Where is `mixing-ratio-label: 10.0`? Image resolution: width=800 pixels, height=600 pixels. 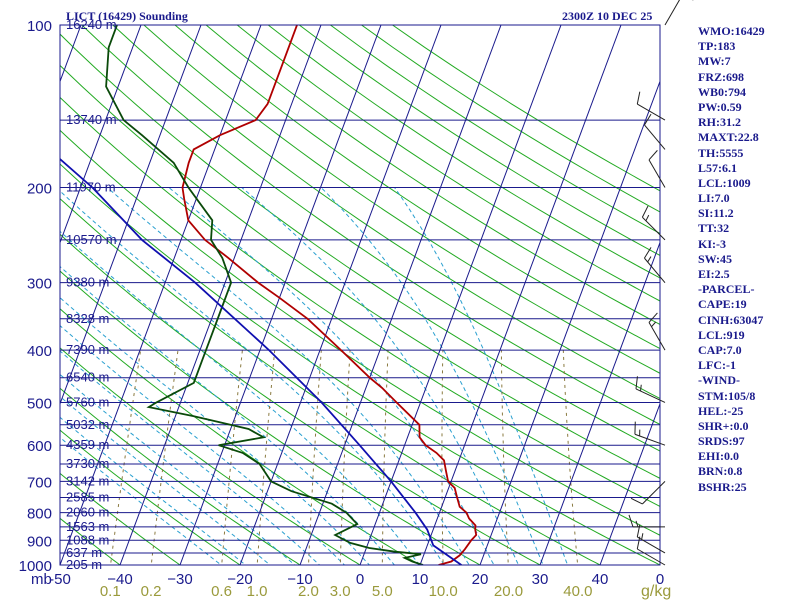
mixing-ratio-label: 10.0 is located at coordinates (443, 591).